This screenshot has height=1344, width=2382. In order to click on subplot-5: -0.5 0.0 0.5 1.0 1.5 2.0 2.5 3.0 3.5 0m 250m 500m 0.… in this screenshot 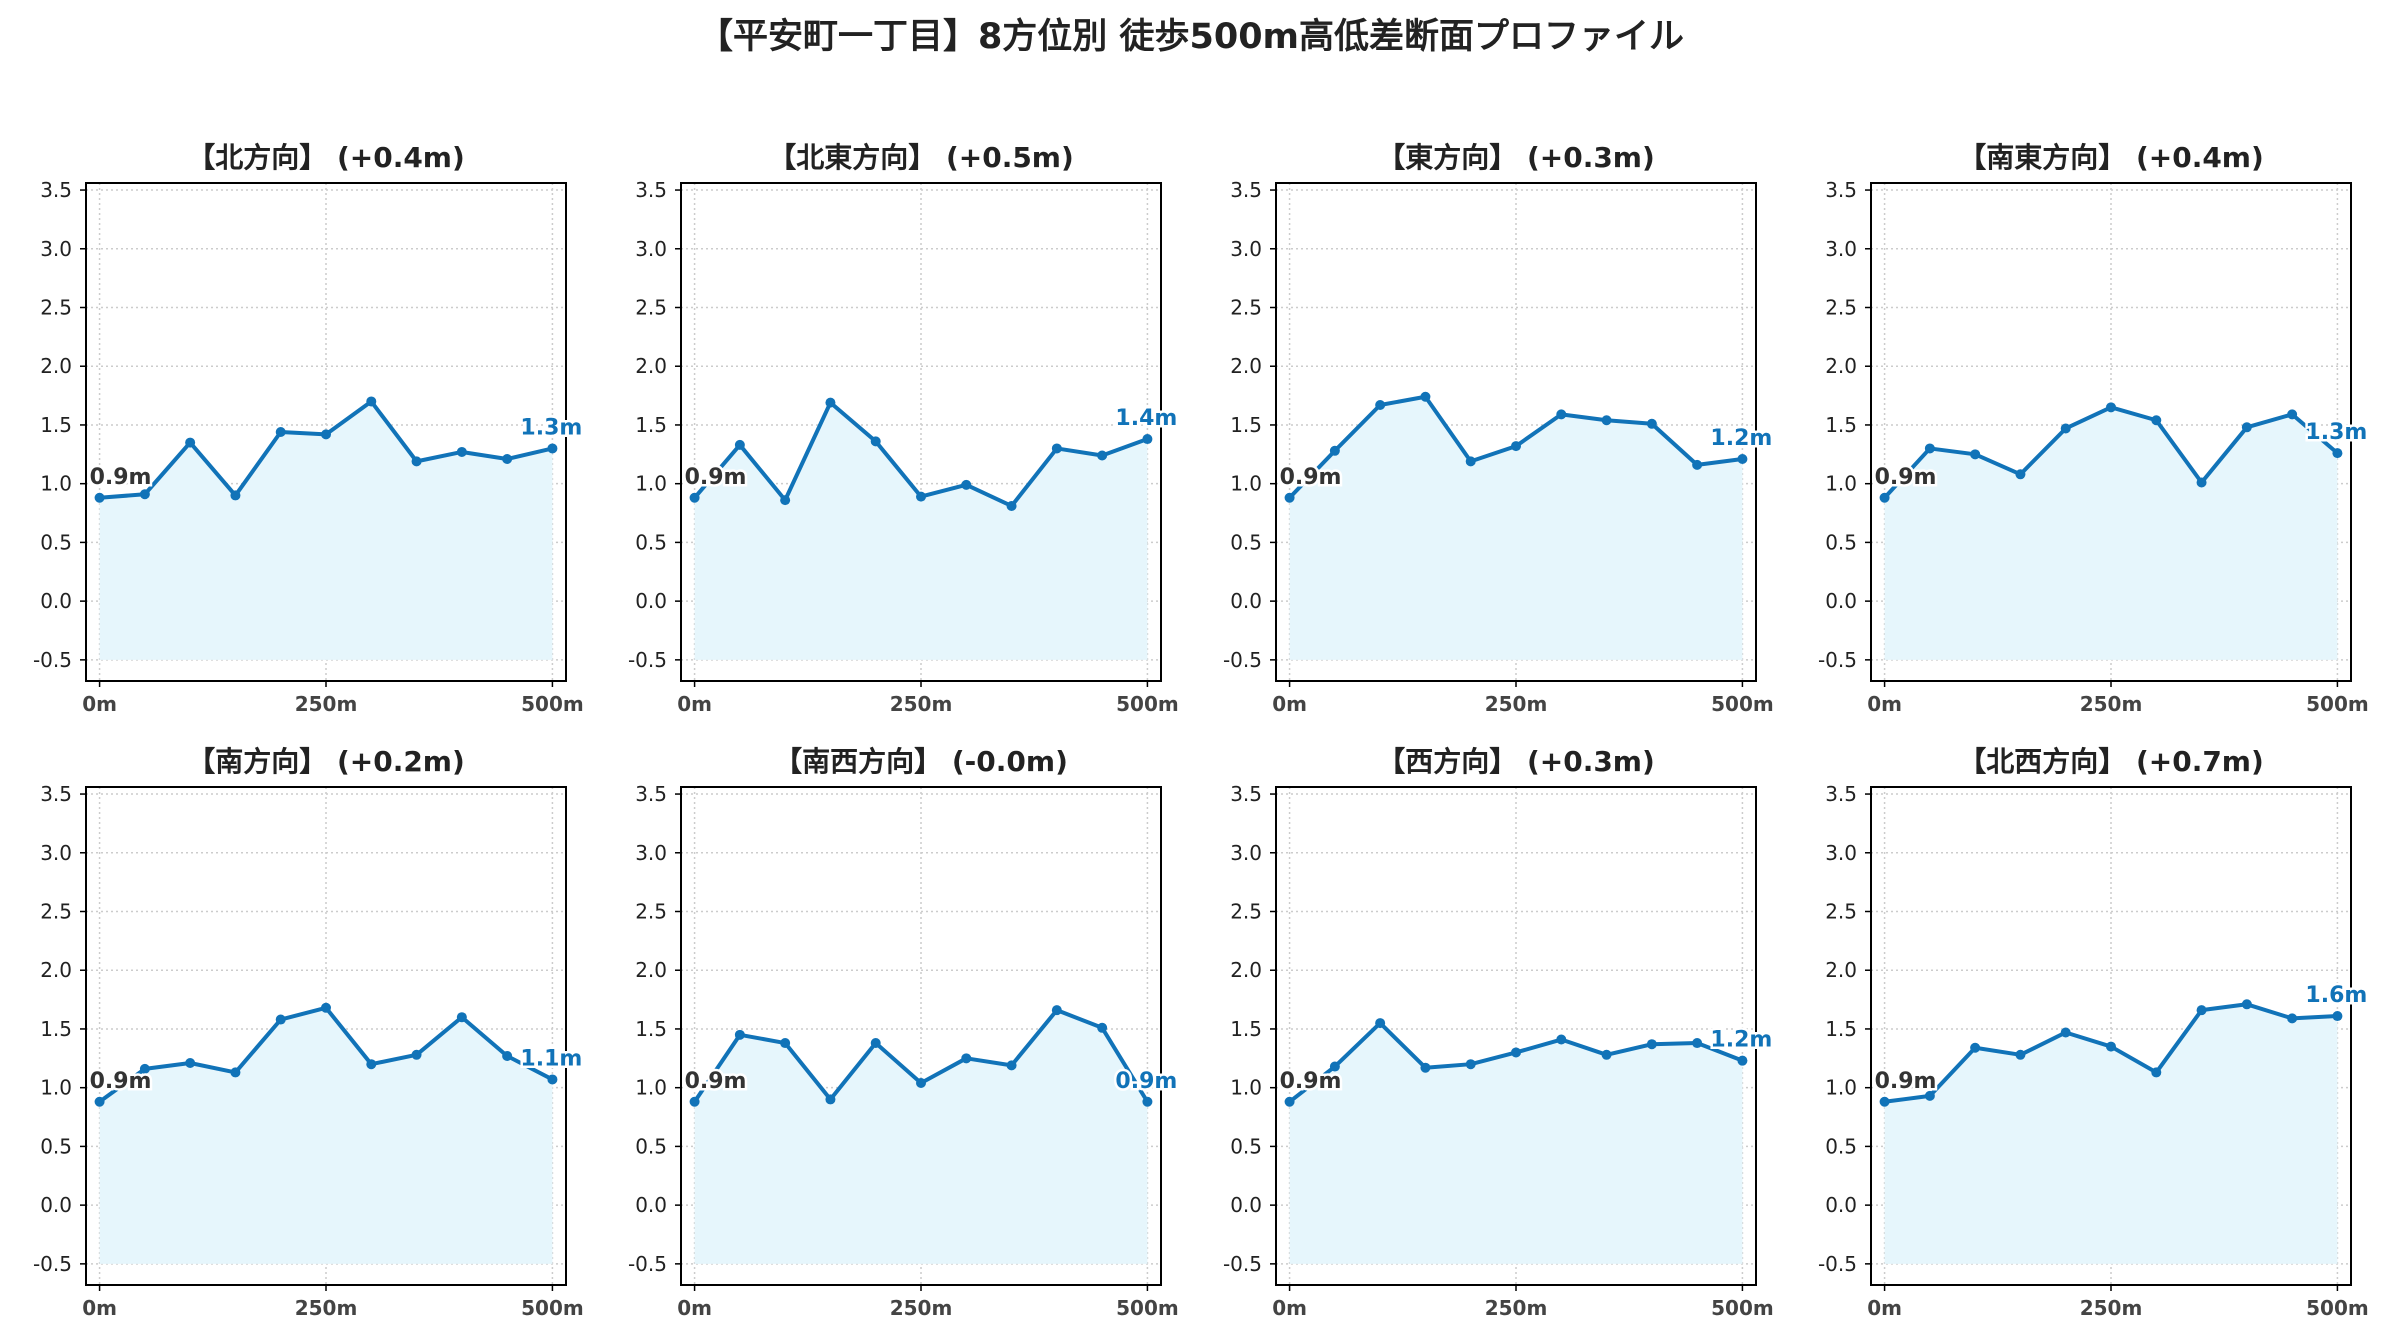, I will do `click(309, 1032)`.